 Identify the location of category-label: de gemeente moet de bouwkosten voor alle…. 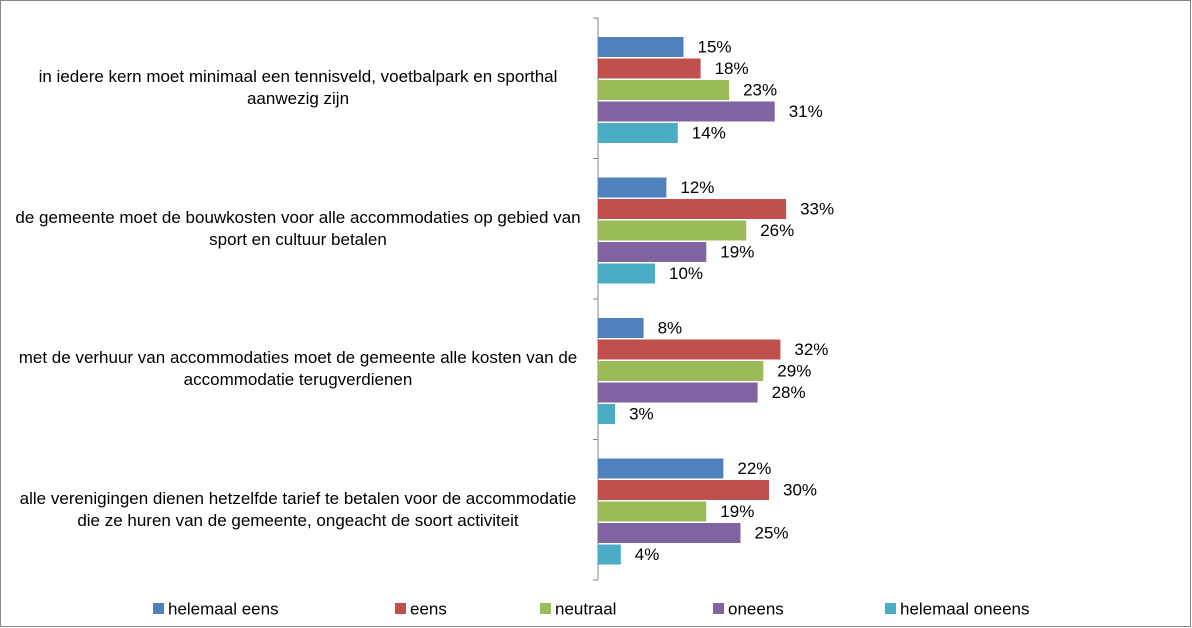
(298, 228).